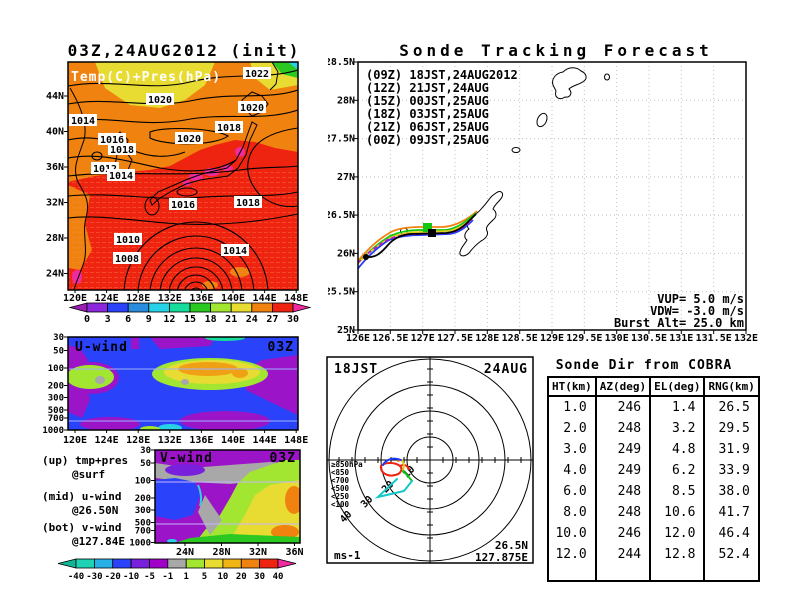  Describe the element at coordinates (183, 179) in the screenshot. I see `pressure-contours` at that location.